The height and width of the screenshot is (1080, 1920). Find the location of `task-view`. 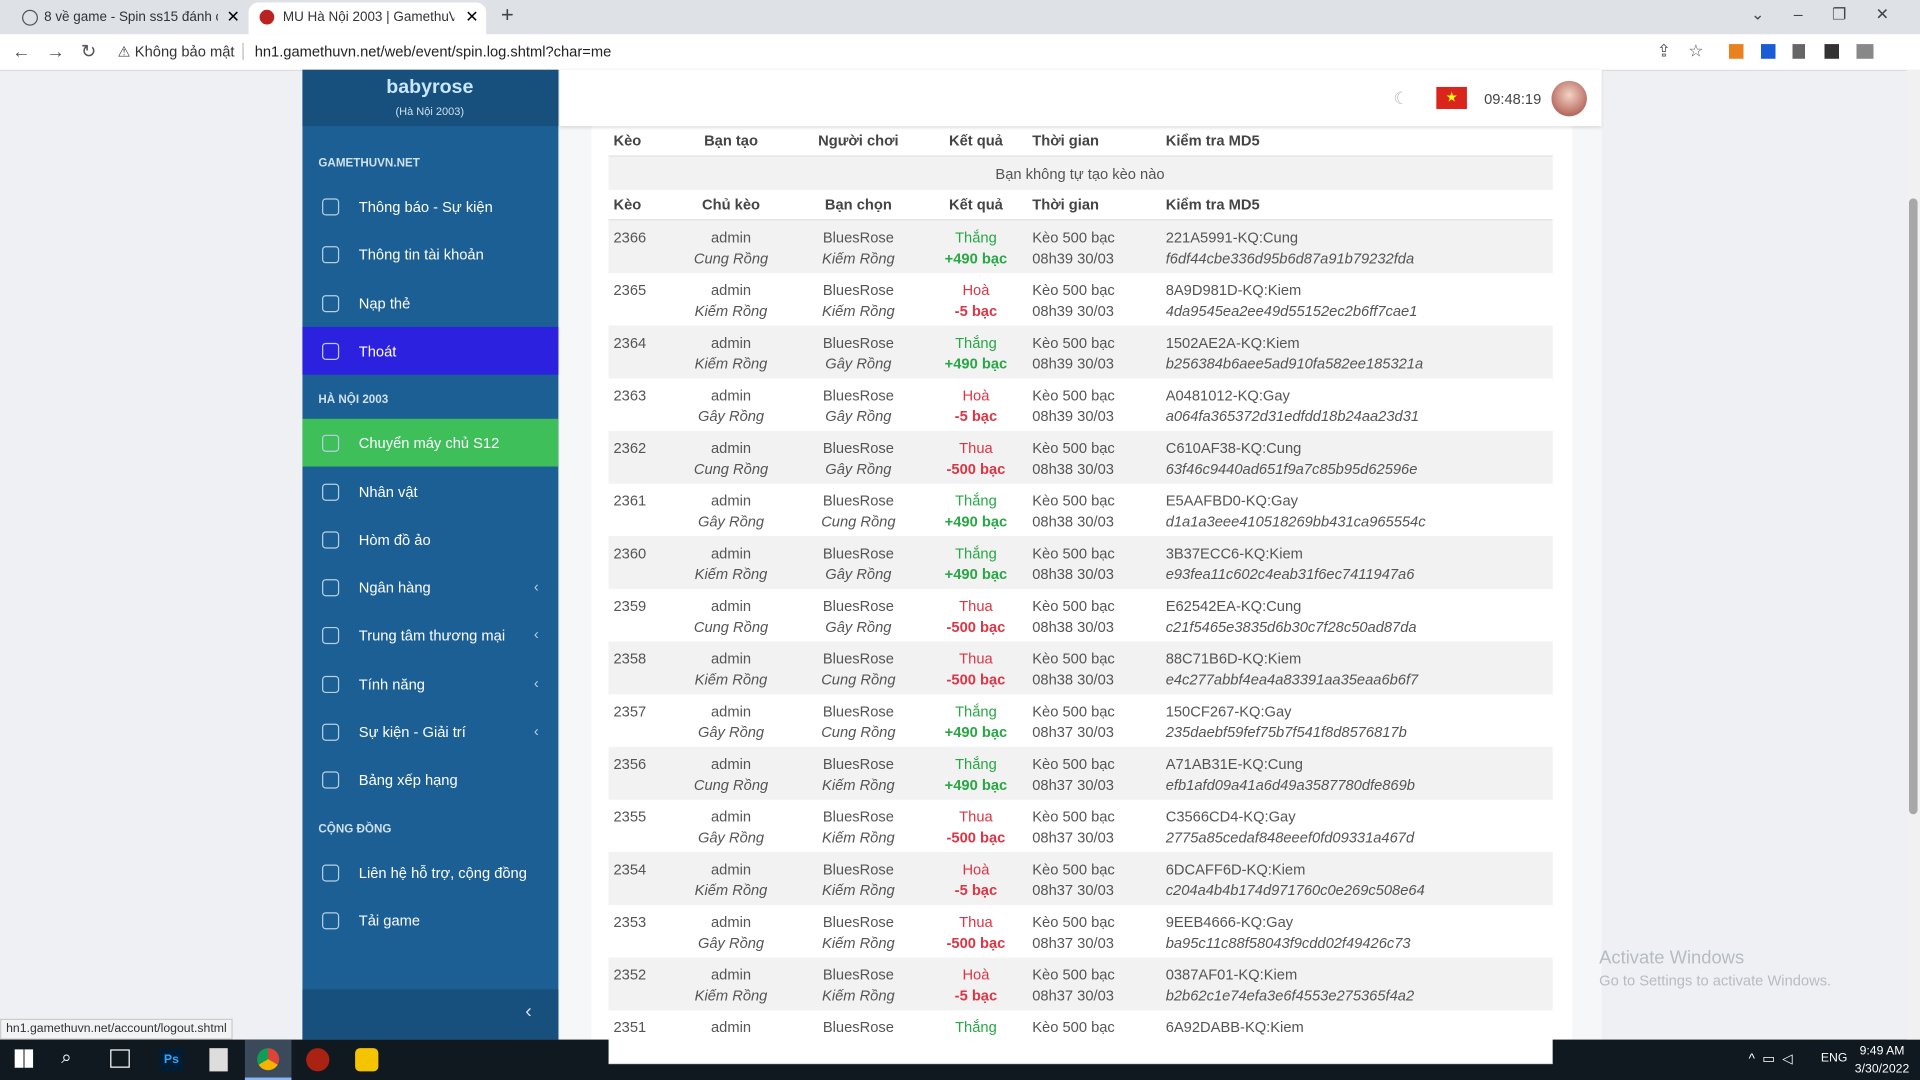

task-view is located at coordinates (120, 1058).